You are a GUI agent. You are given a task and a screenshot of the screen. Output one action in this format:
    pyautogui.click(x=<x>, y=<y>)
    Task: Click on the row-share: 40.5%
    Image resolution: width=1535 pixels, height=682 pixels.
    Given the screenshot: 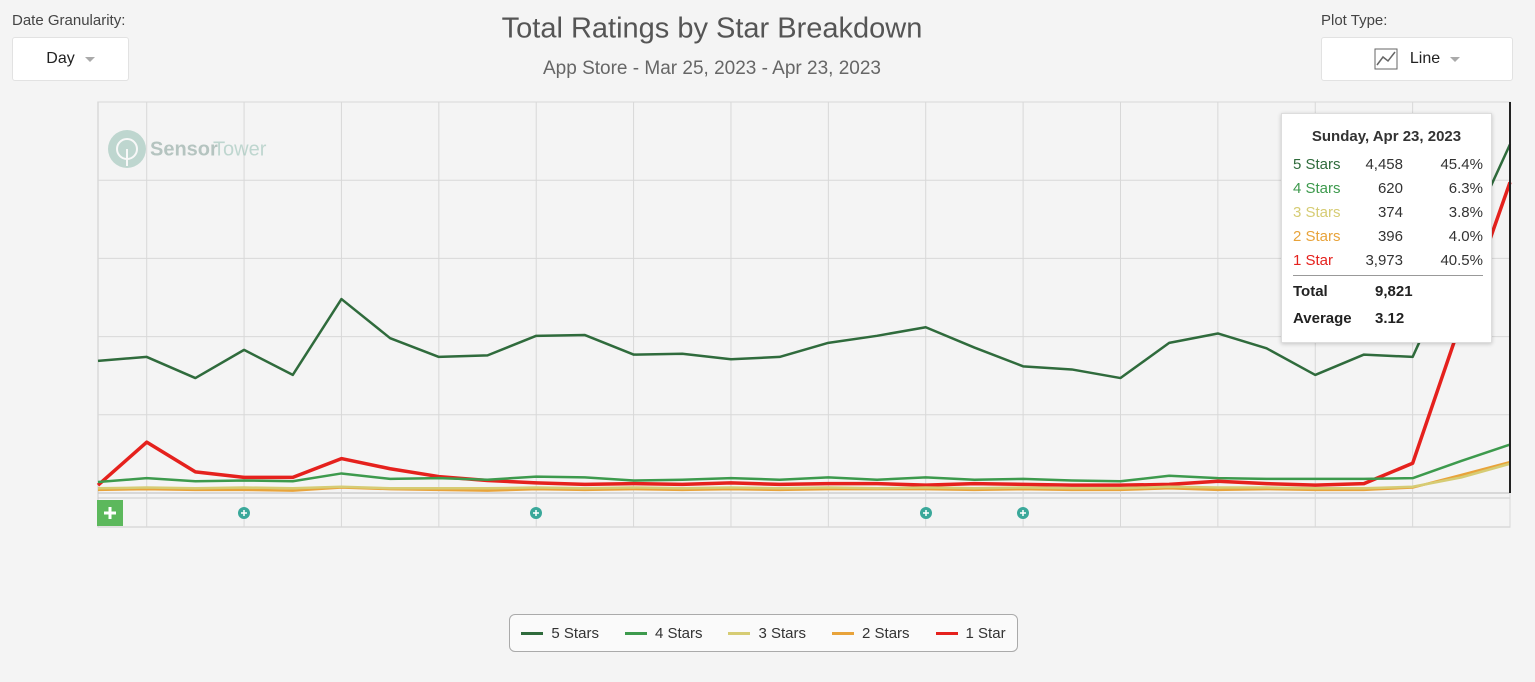 What is the action you would take?
    pyautogui.click(x=1461, y=260)
    